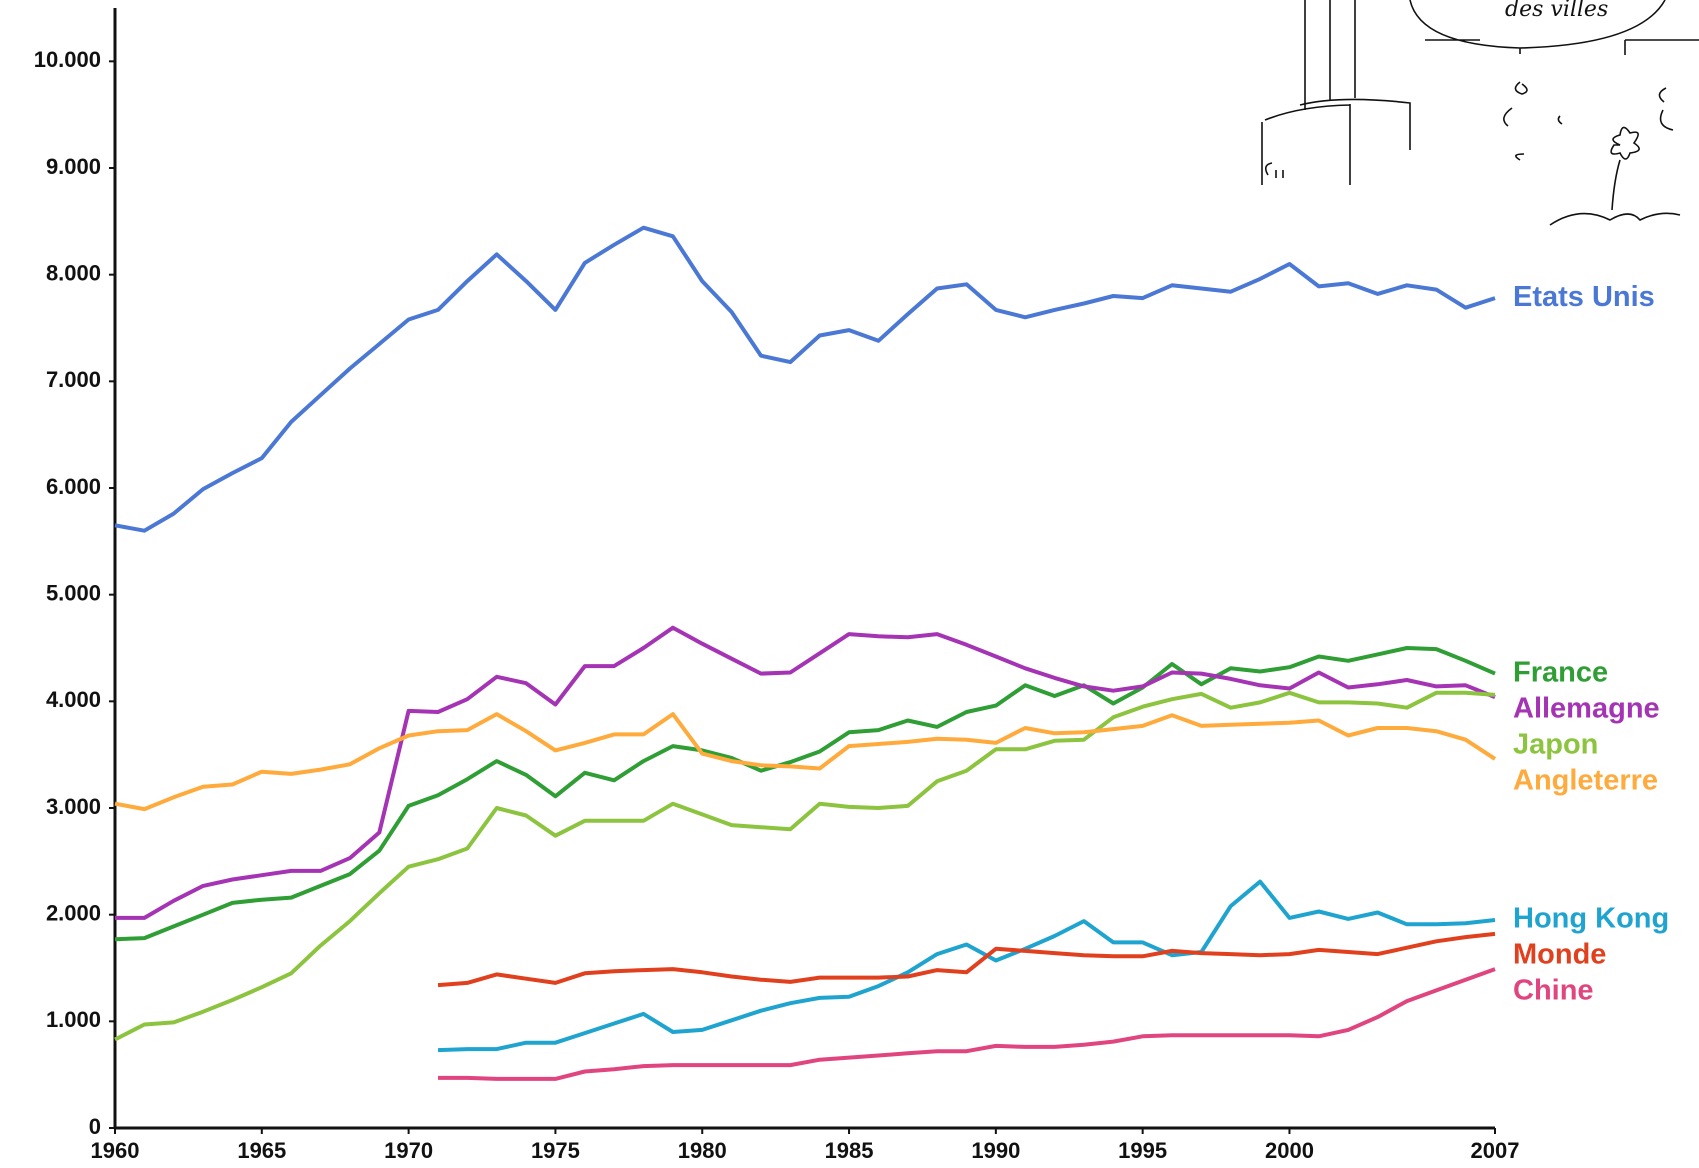 This screenshot has height=1168, width=1699. I want to click on sketch: des villes, so click(1480, 113).